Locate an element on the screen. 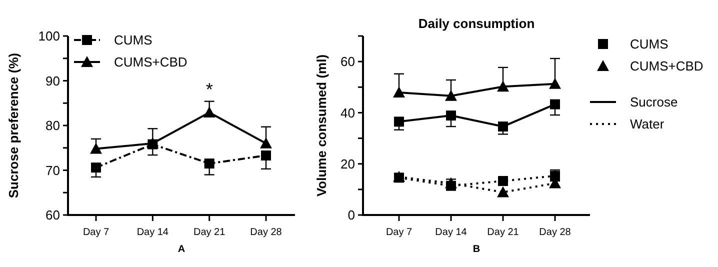 The image size is (718, 267). y-tick-label: 0 is located at coordinates (351, 215).